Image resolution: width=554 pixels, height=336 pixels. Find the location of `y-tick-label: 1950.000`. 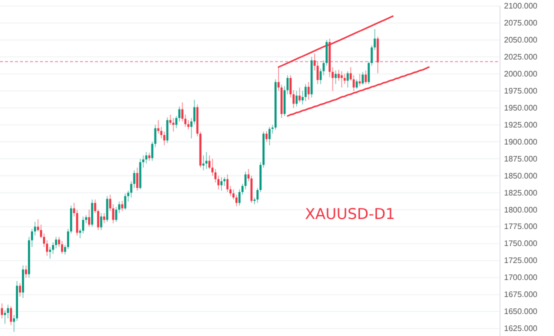

y-tick-label: 1950.000 is located at coordinates (521, 107).